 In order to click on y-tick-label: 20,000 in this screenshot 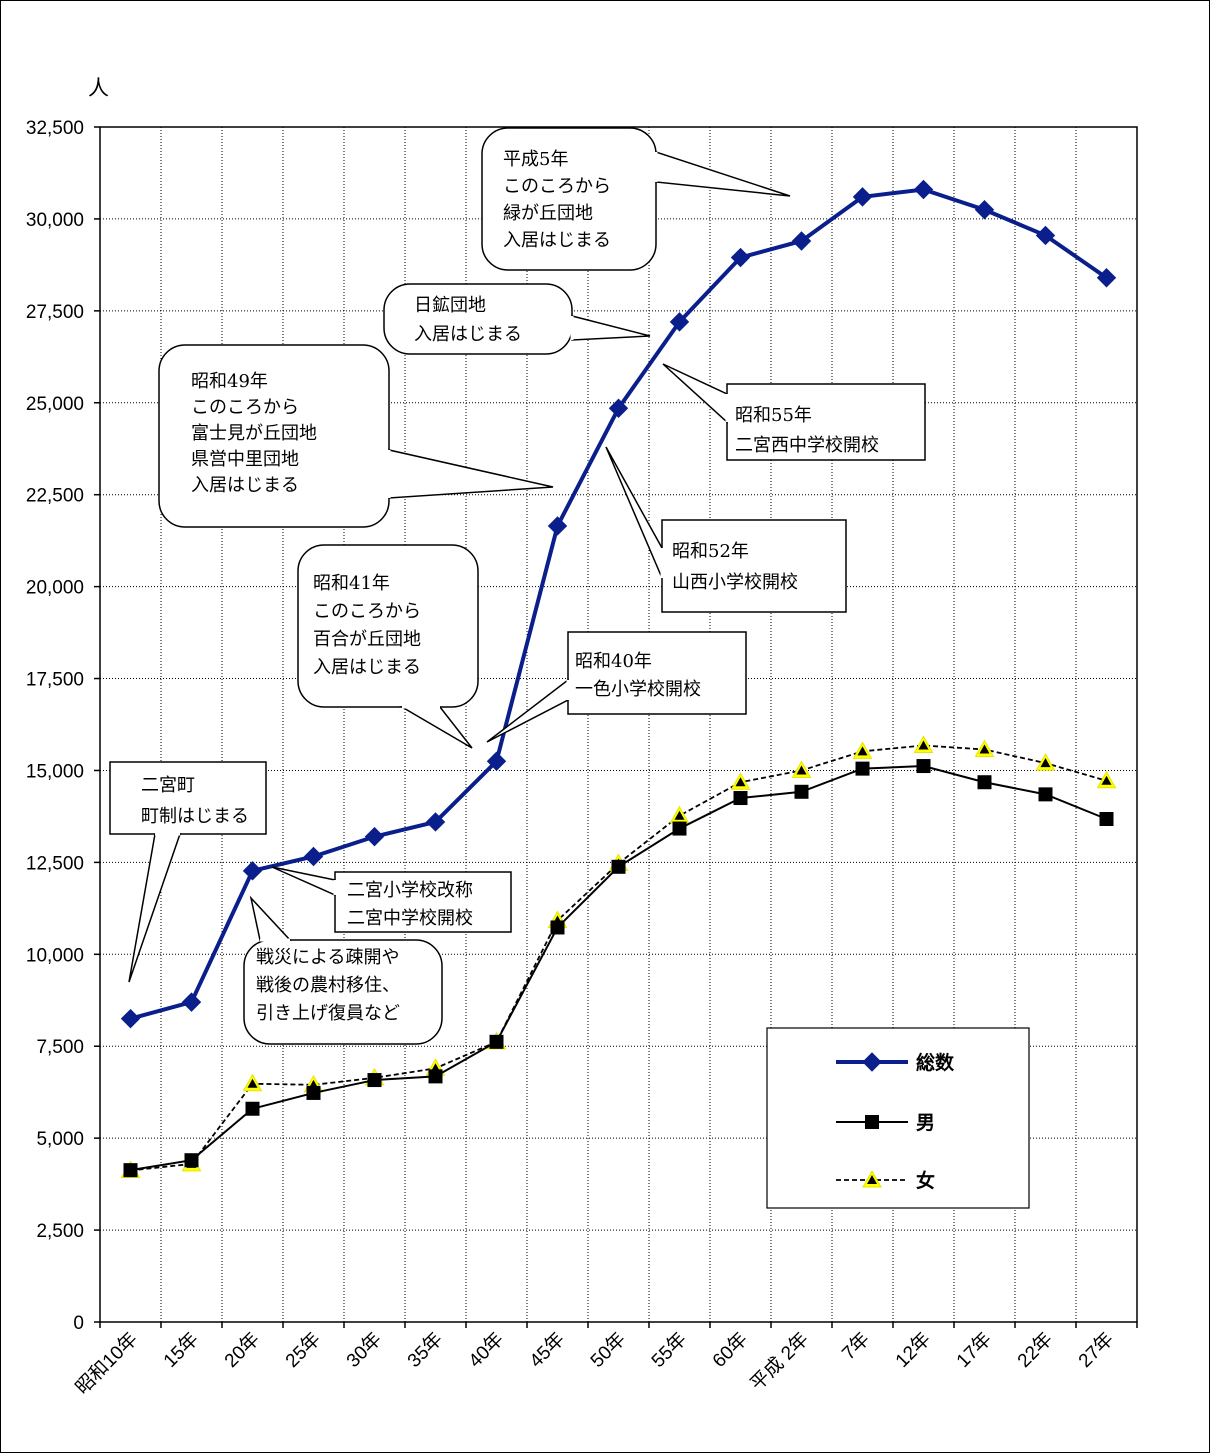, I will do `click(55, 588)`.